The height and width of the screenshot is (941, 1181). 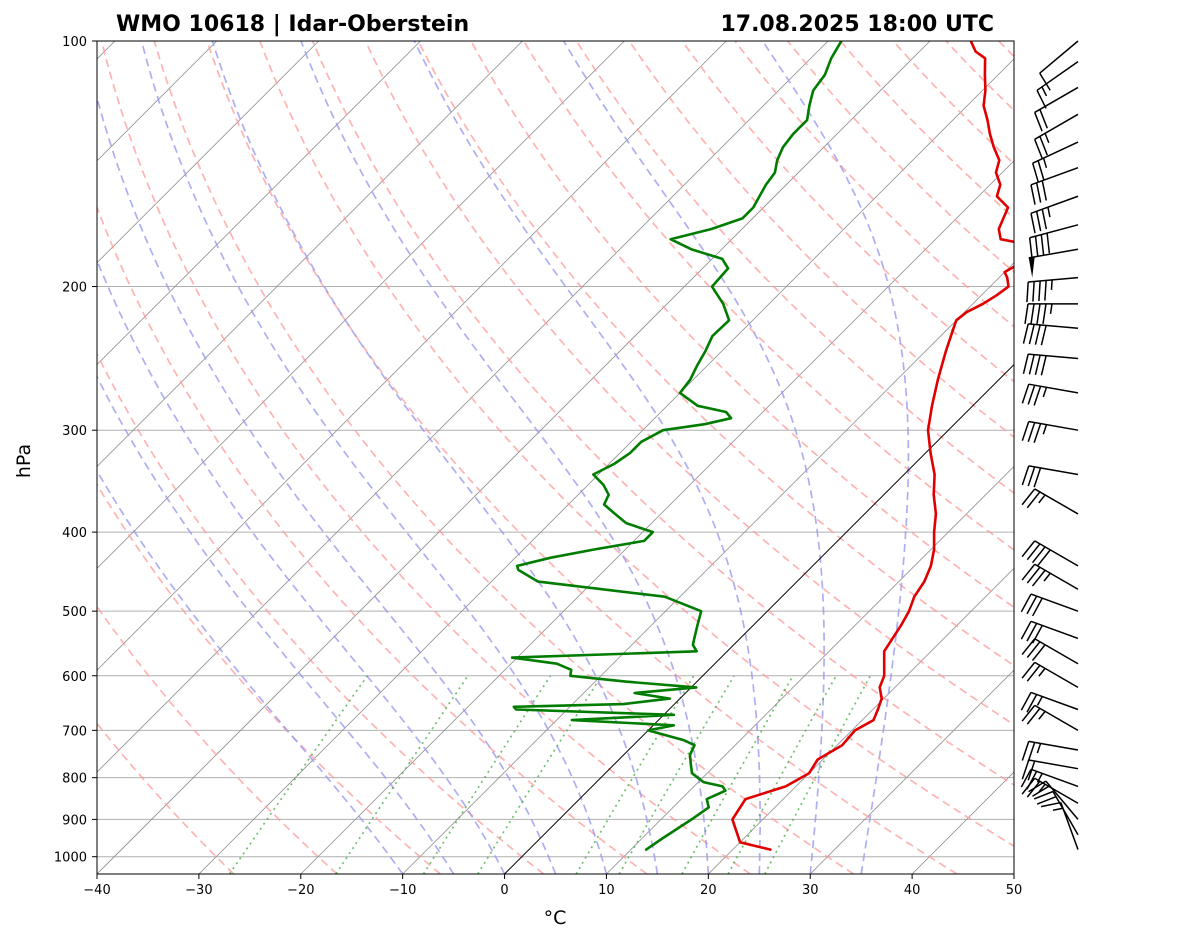 I want to click on moist-adiabat--10, so click(x=250, y=671).